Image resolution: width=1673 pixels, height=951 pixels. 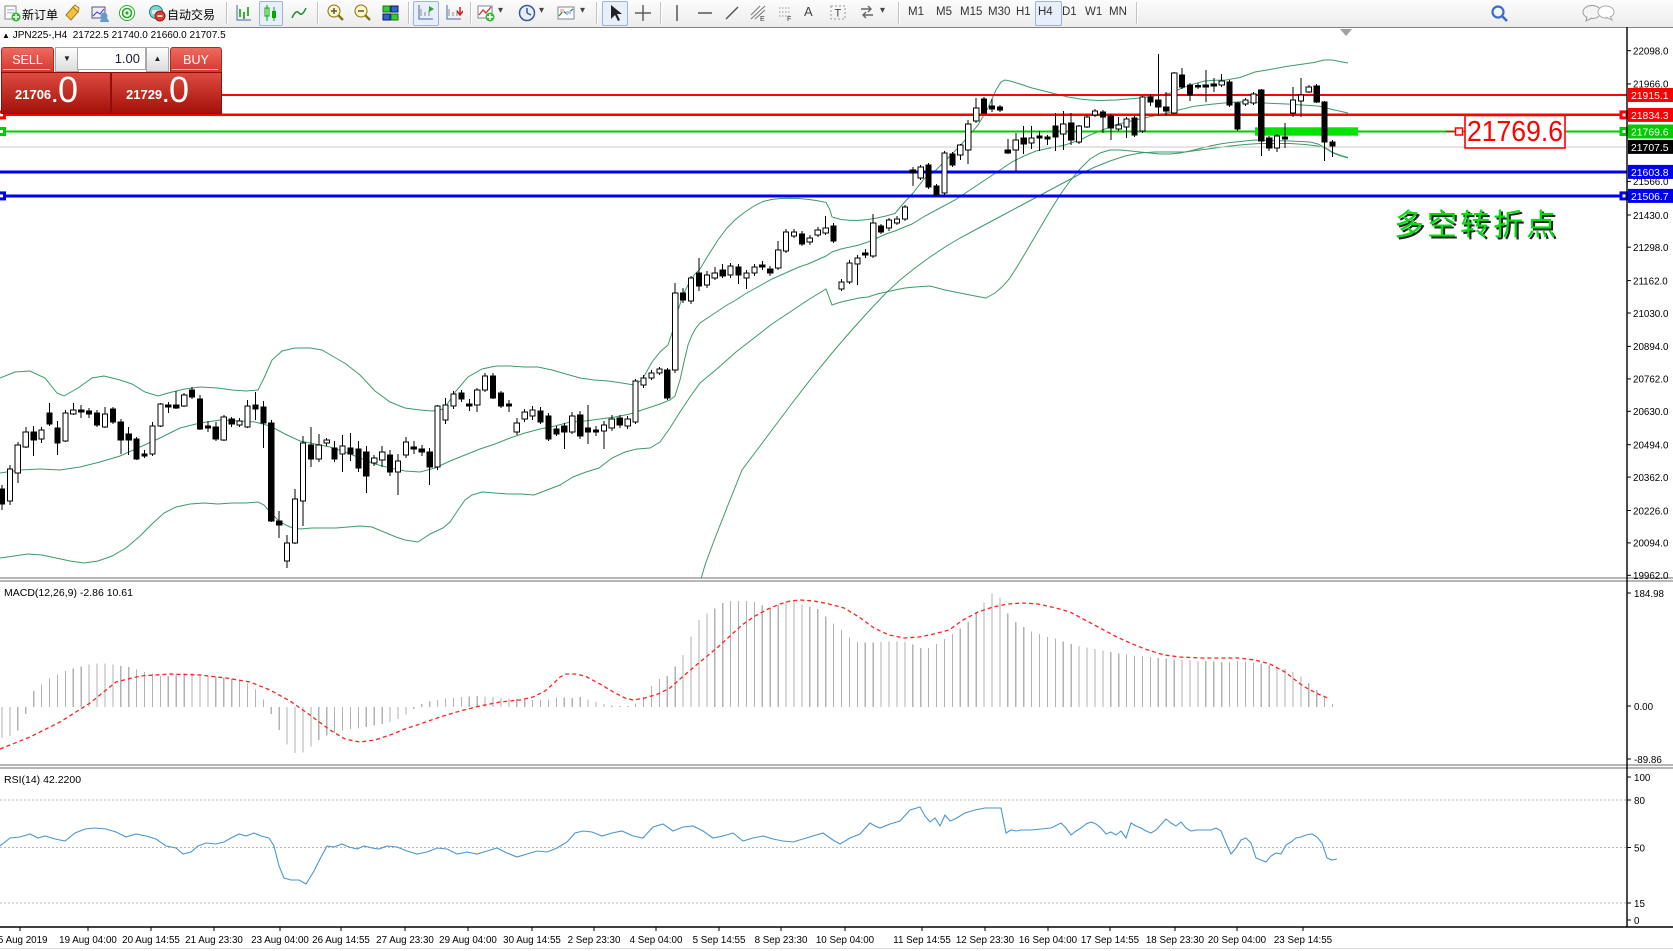 I want to click on svg-text: 17 Sep 14:55, so click(x=1110, y=940).